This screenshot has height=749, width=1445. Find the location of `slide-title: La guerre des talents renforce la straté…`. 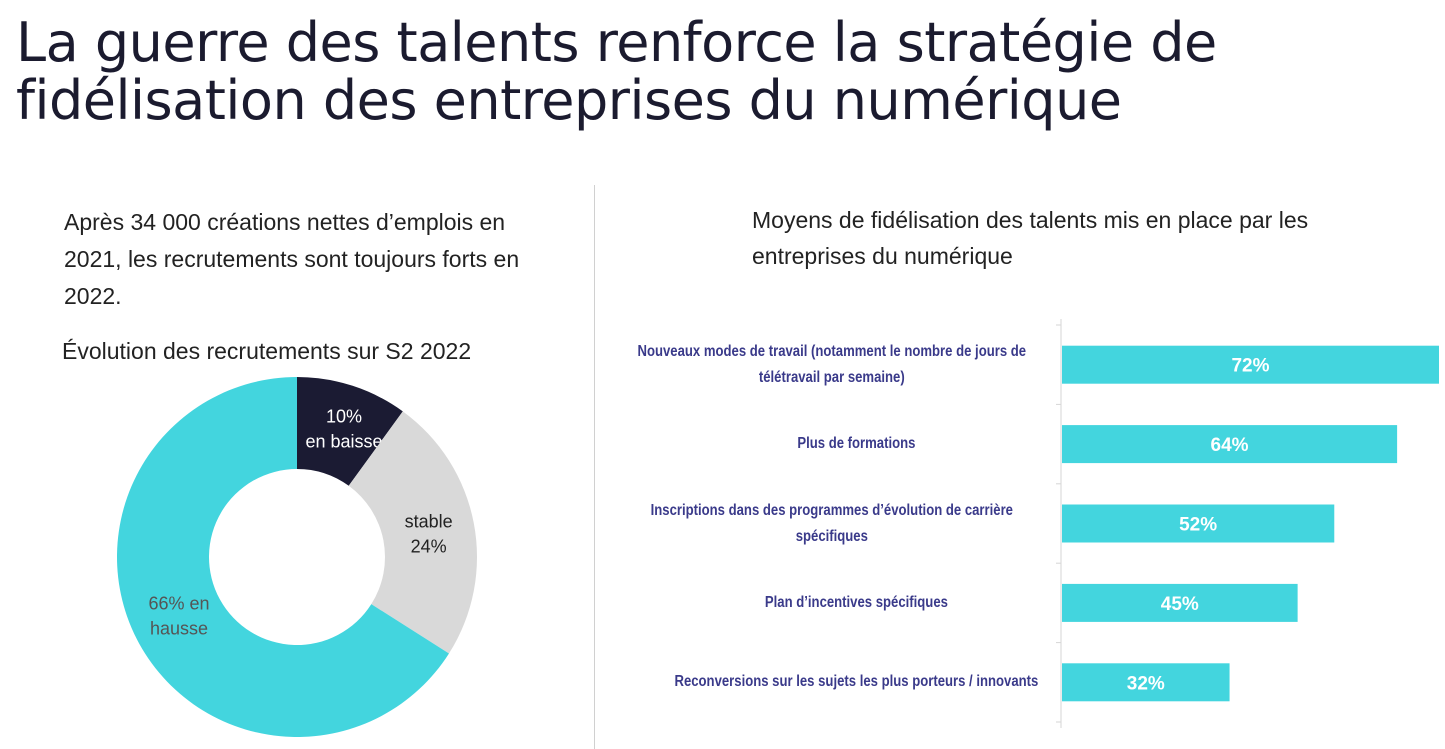

slide-title: La guerre des talents renforce la straté… is located at coordinates (616, 71).